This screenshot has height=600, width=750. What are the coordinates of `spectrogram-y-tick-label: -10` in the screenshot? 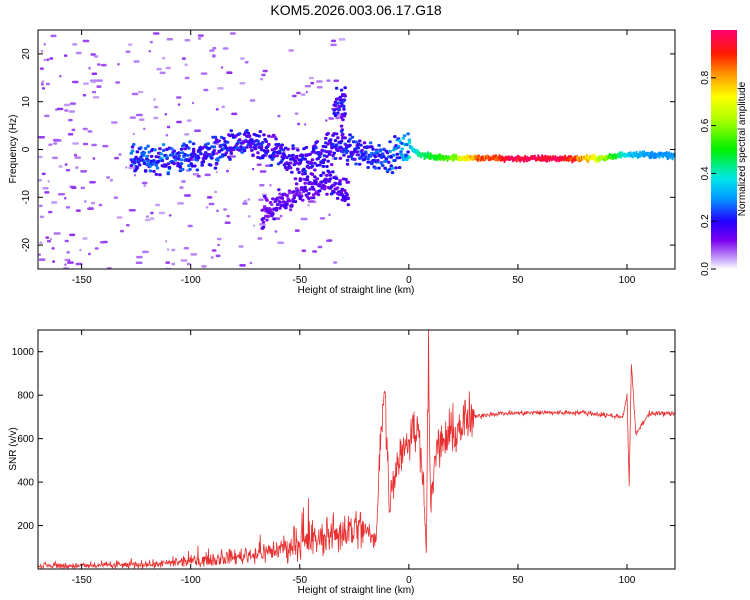 It's located at (26, 197).